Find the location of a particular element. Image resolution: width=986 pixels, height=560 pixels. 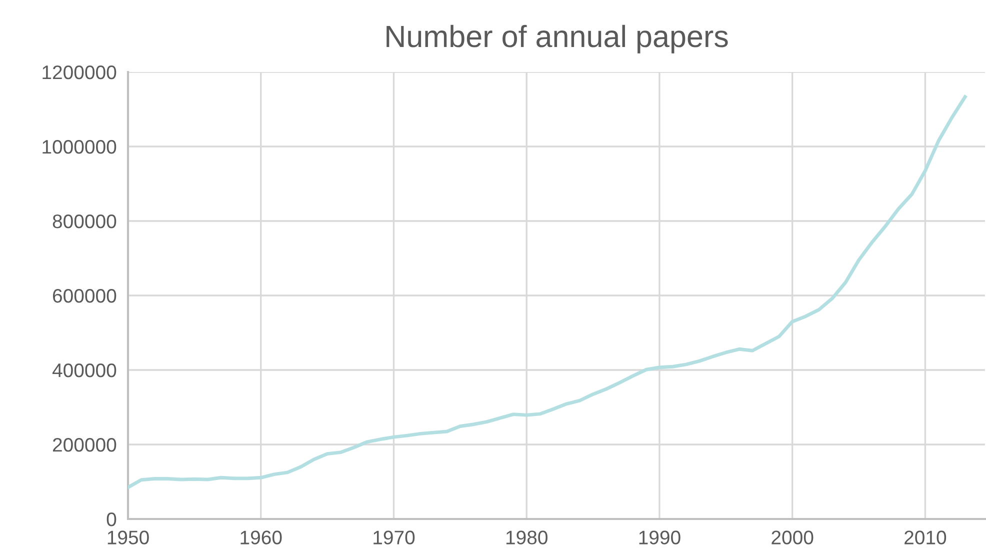

y-tick-label: 800000 is located at coordinates (84, 221).